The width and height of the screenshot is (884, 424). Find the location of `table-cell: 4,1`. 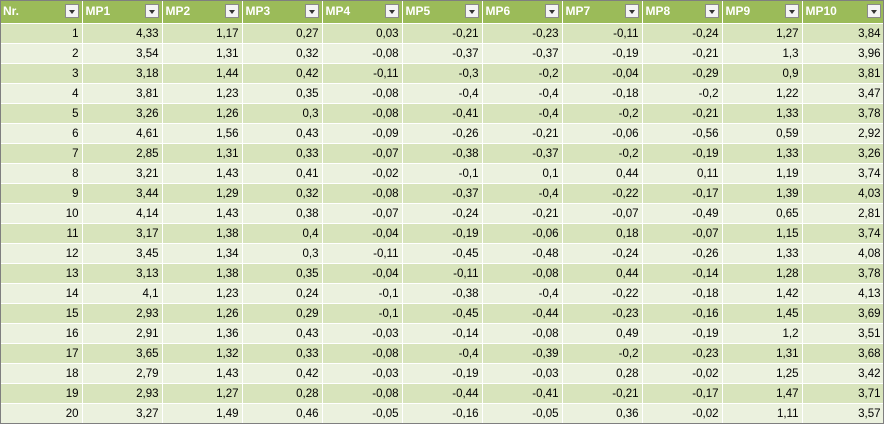

table-cell: 4,1 is located at coordinates (122, 293).